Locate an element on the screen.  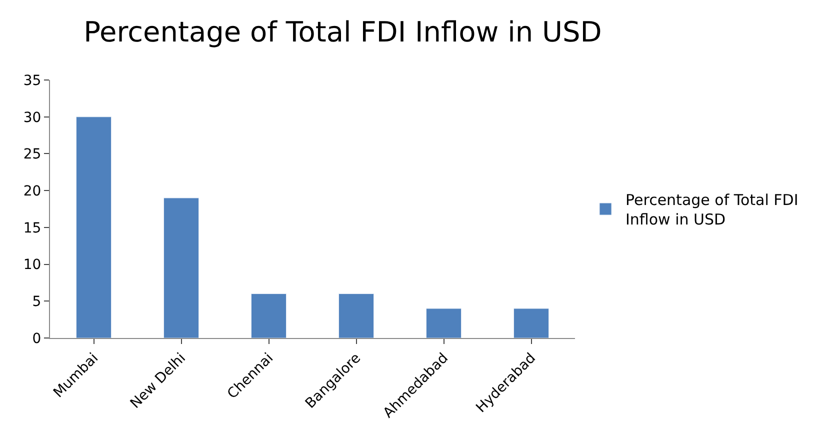
y-tick-label: 15 is located at coordinates (32, 228).